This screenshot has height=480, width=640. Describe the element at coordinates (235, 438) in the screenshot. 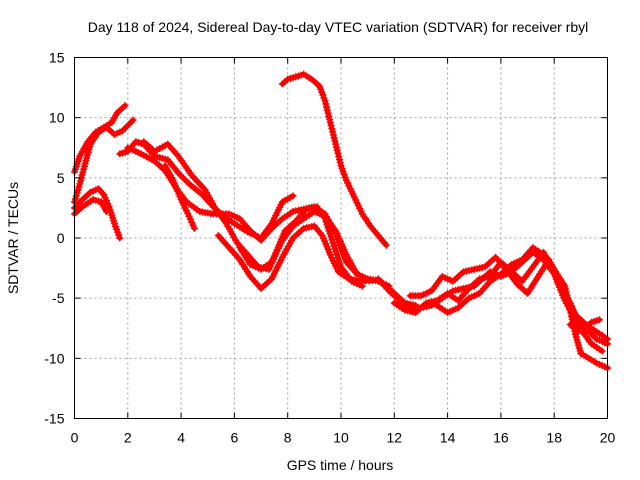

I see `x-tick-label: 6` at that location.